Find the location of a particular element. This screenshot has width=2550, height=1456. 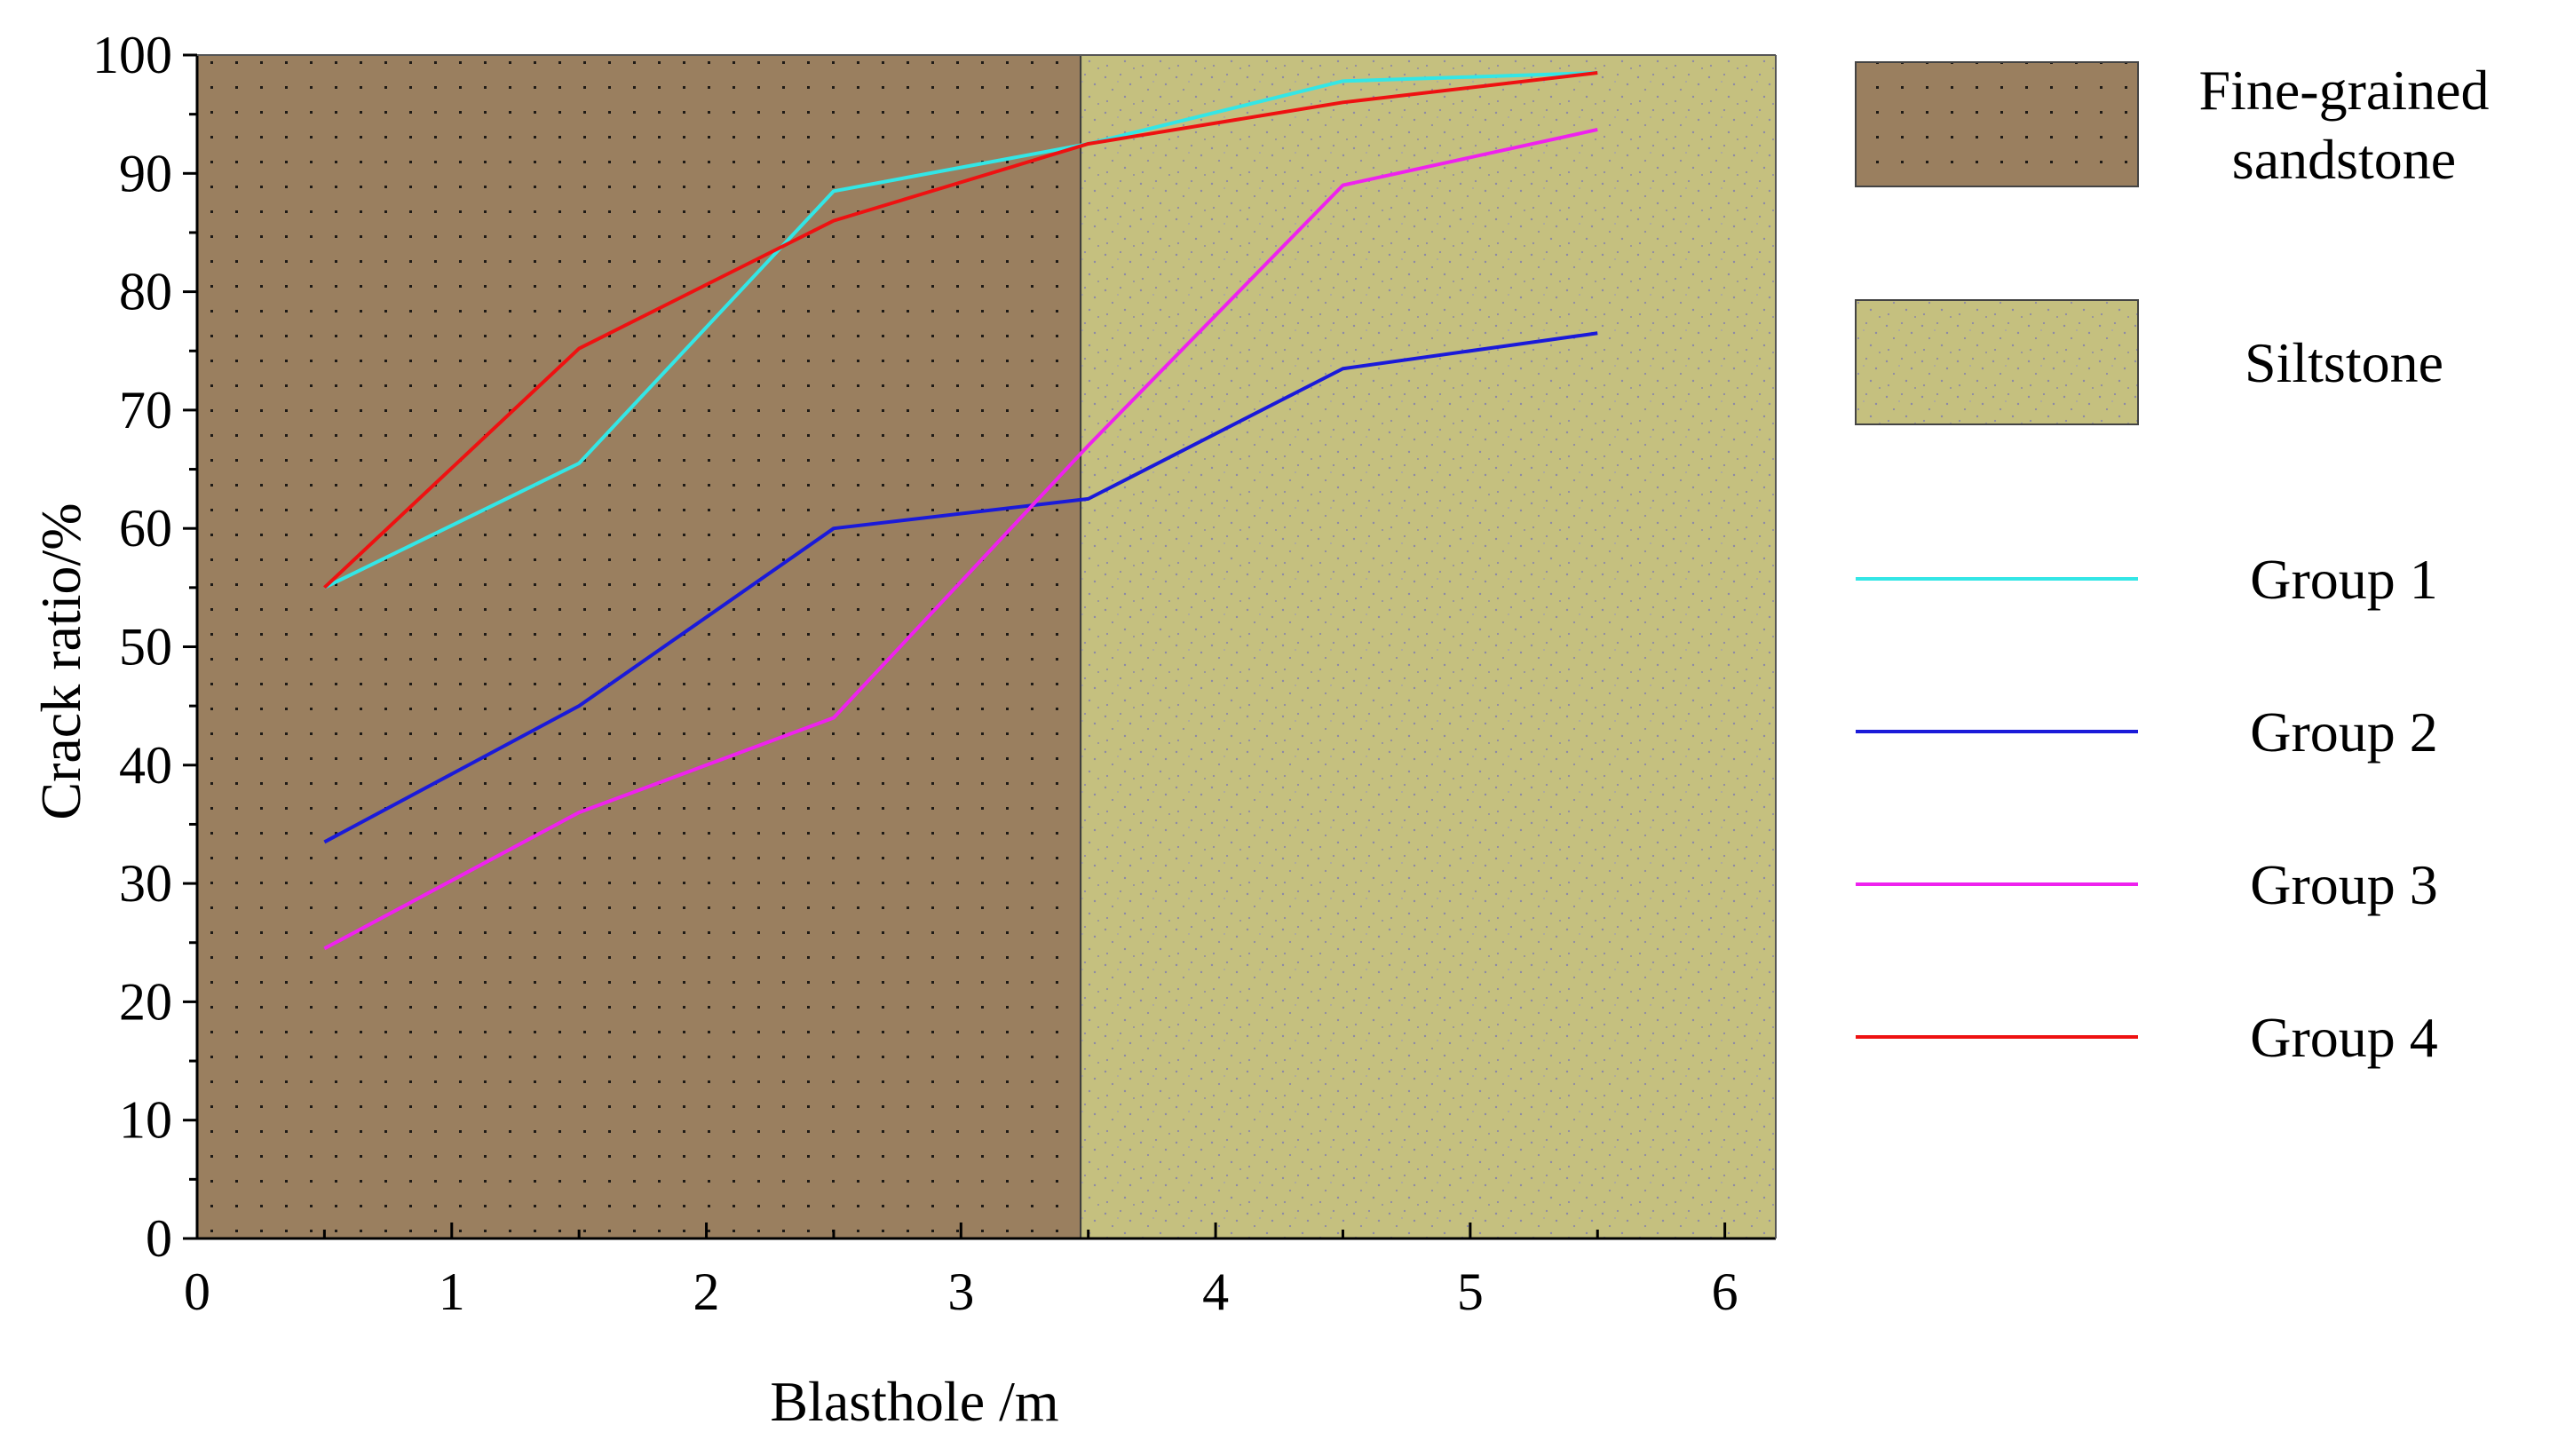

legend-swatch-siltstone is located at coordinates (1997, 362).